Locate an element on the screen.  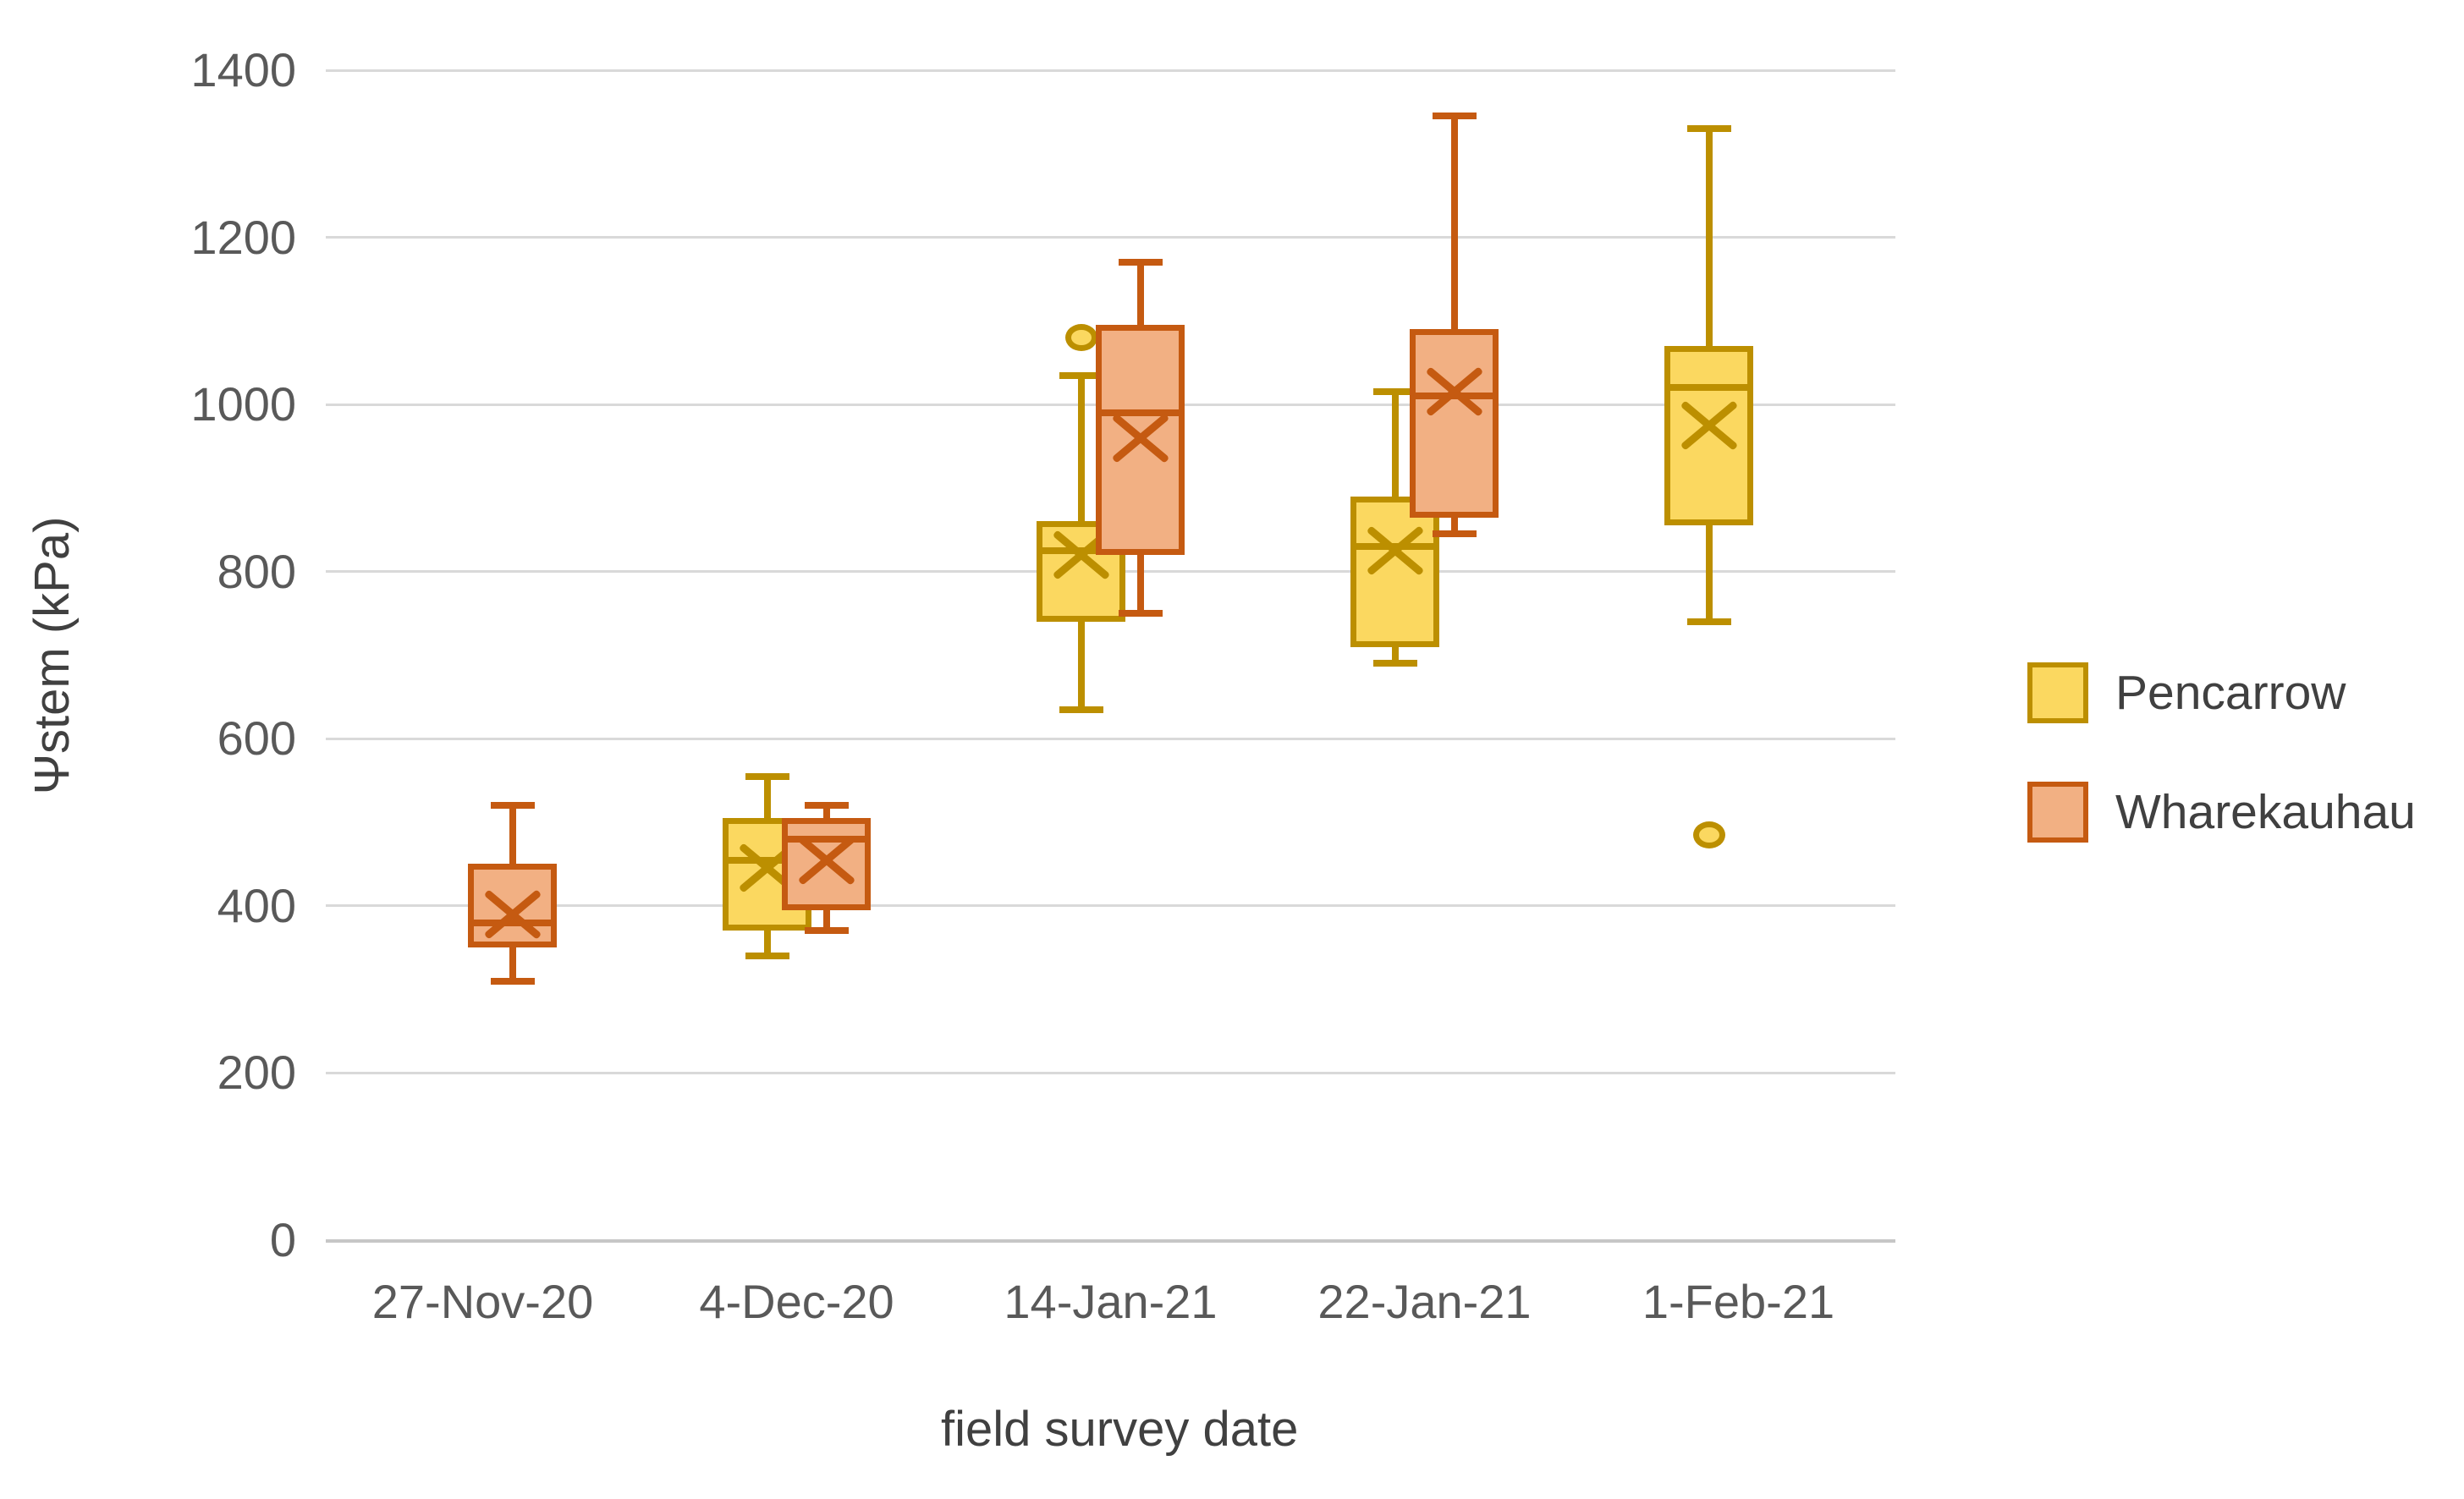
whisker is located at coordinates (1454, 326).